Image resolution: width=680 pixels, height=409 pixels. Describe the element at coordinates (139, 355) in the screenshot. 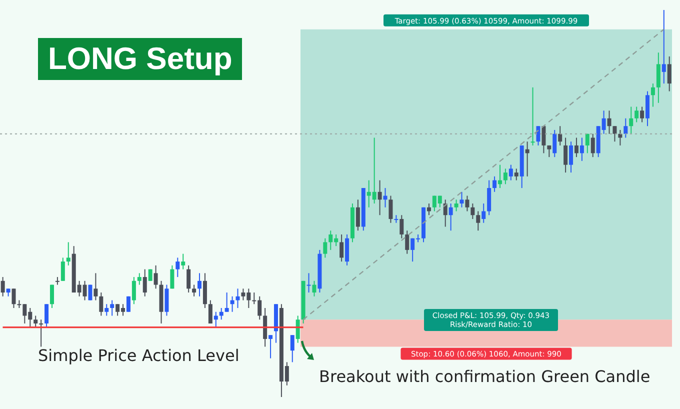

I see `ref-line-label: Simple Price Action Level` at that location.